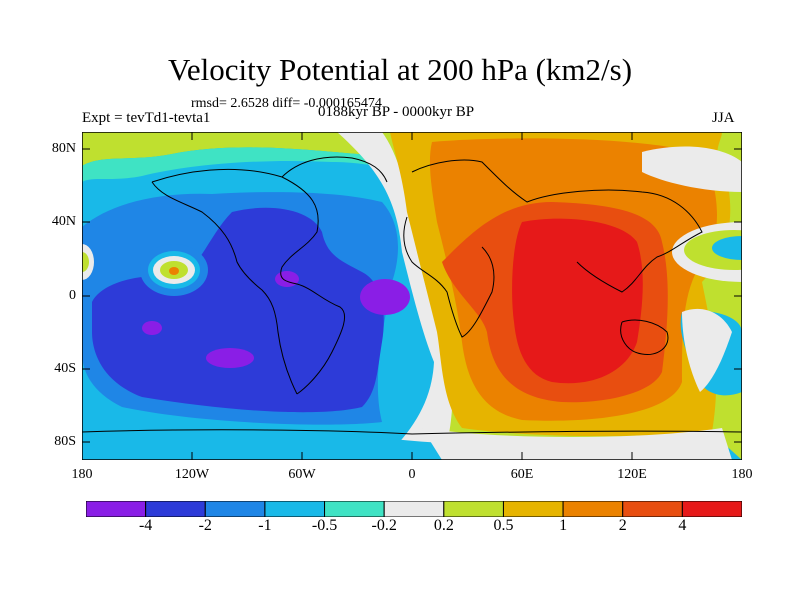 This screenshot has height=600, width=800. What do you see at coordinates (145, 525) in the screenshot?
I see `colorbar-tick-label: -4` at bounding box center [145, 525].